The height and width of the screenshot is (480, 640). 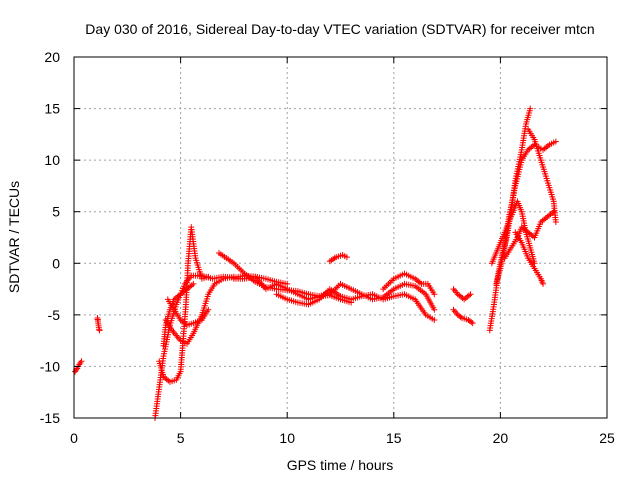 I want to click on y-axis-label: SDTVAR / TECUs, so click(x=14, y=237).